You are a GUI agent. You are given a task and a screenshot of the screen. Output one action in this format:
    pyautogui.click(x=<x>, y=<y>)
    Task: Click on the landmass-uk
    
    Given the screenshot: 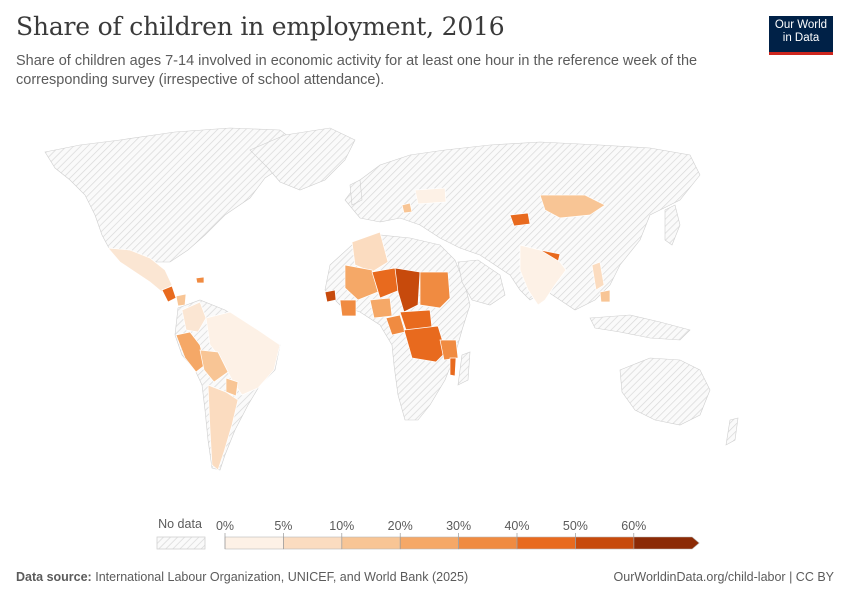 What is the action you would take?
    pyautogui.click(x=356, y=192)
    